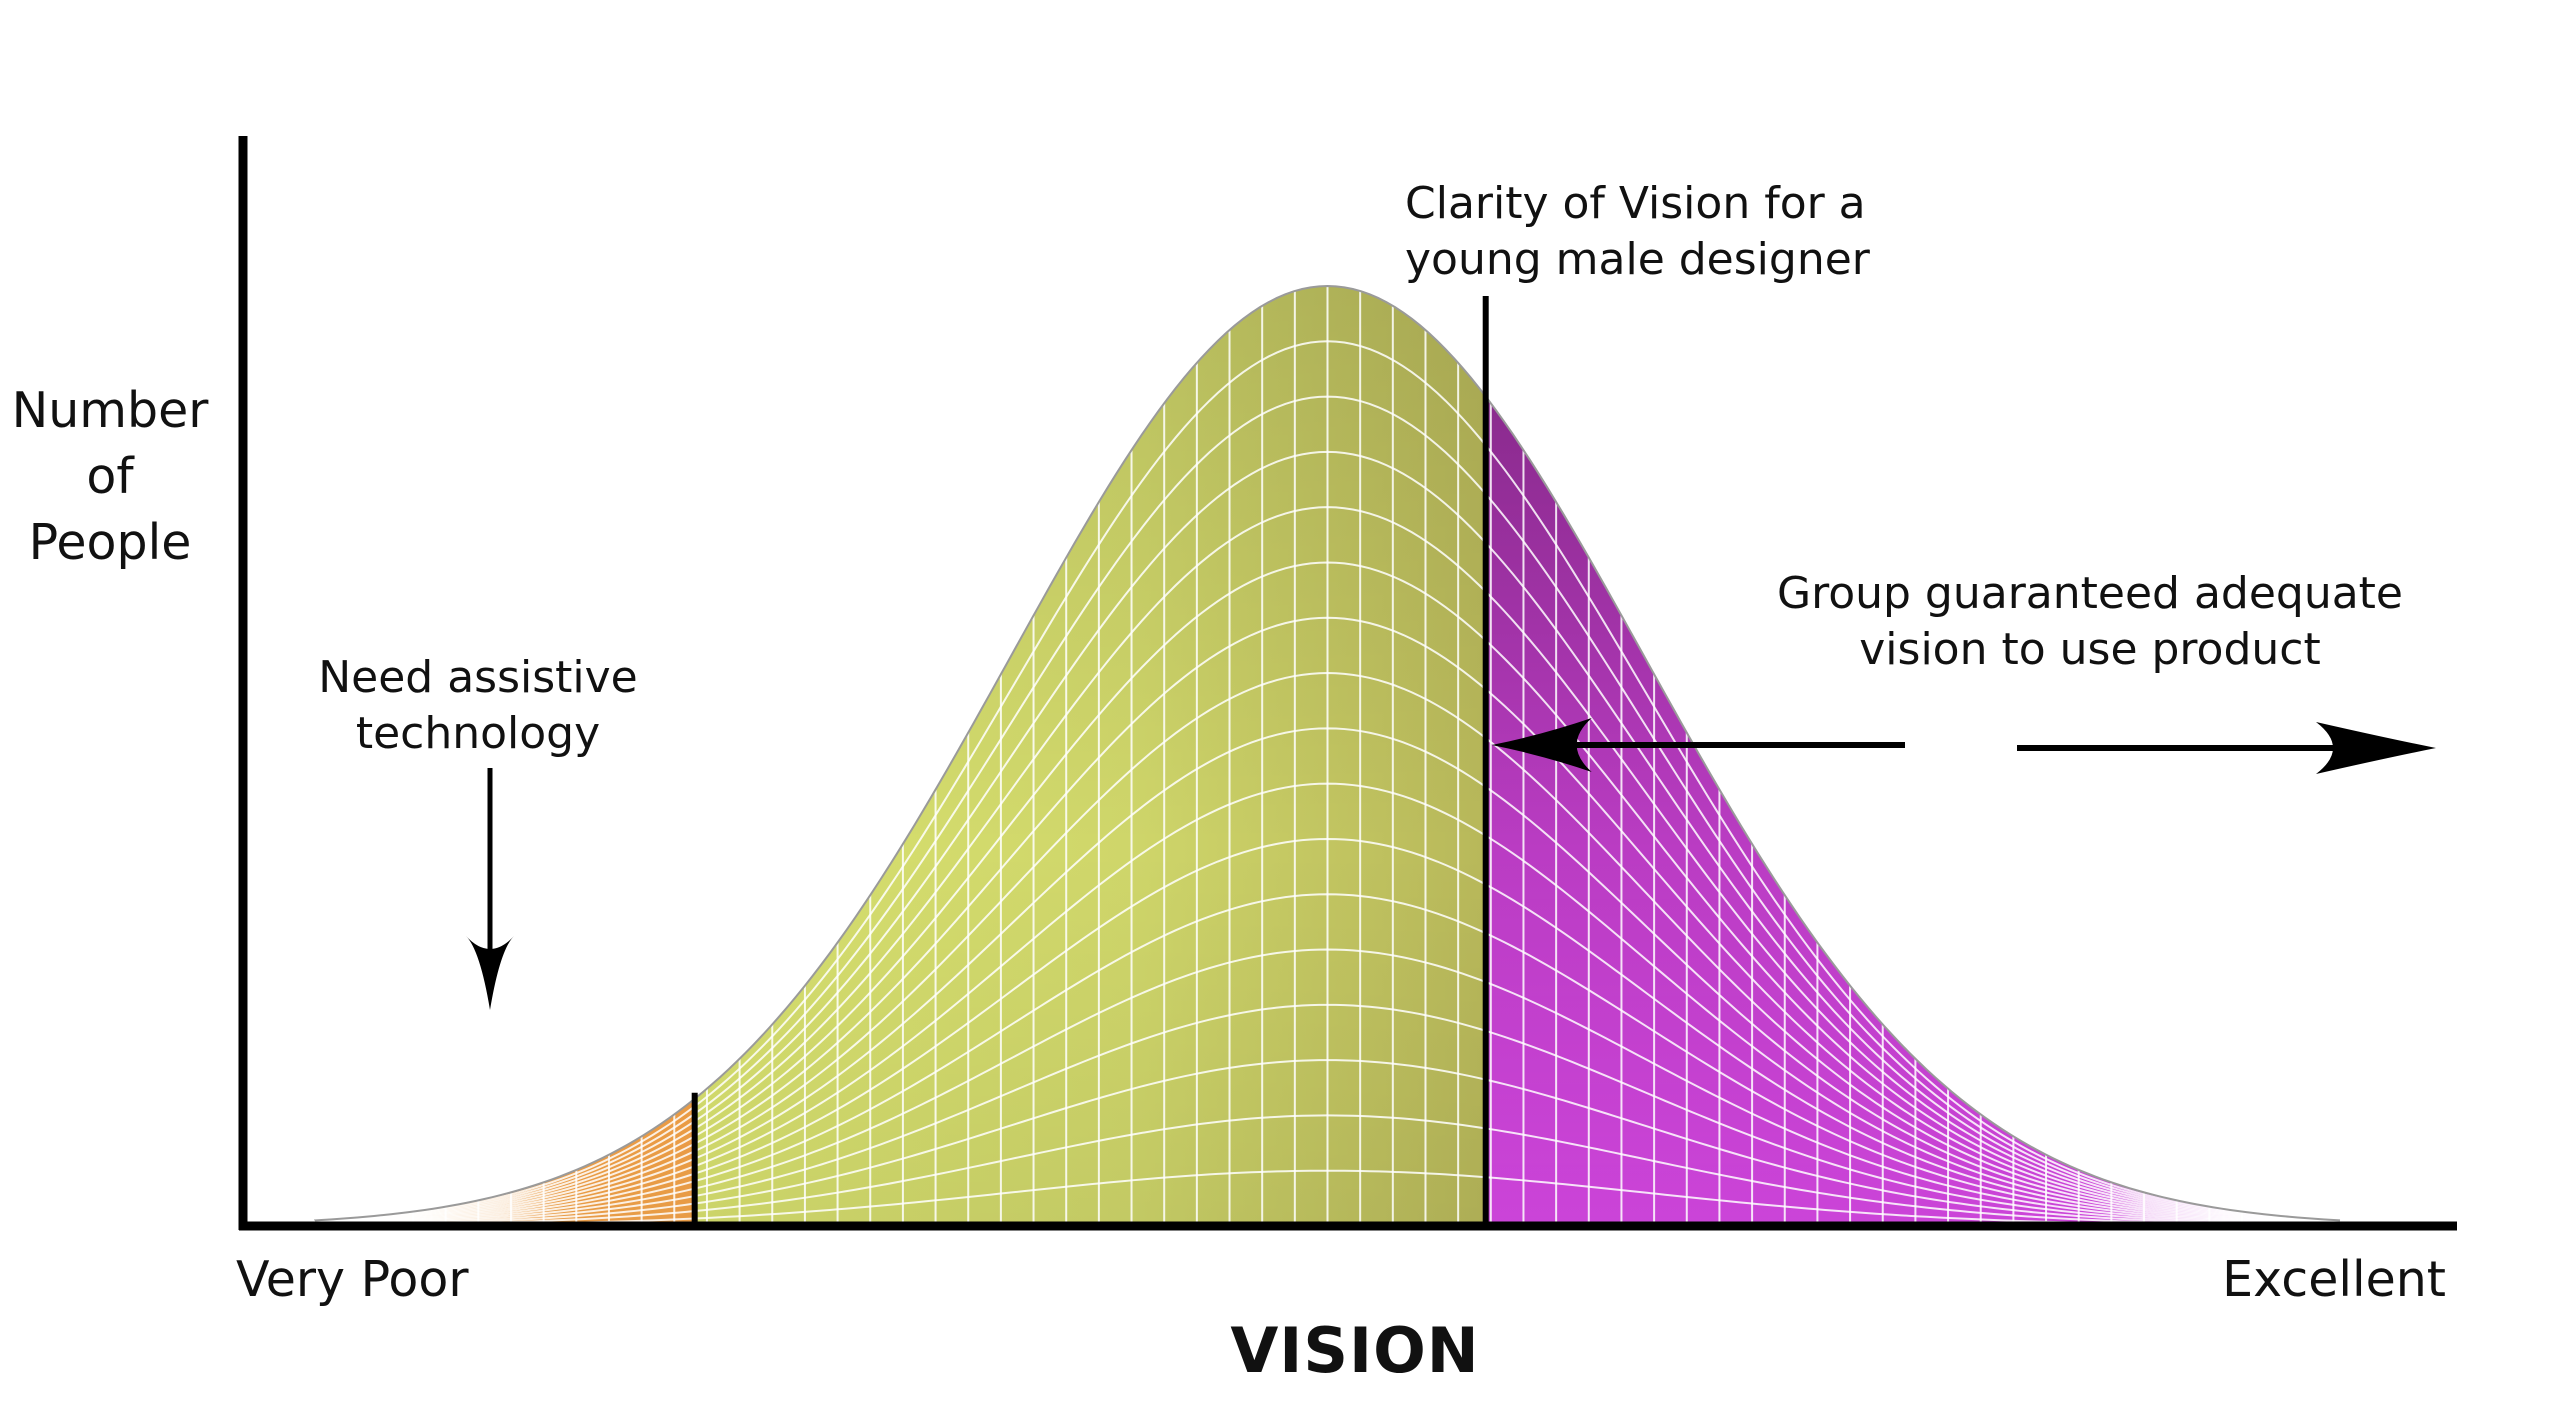 The width and height of the screenshot is (2550, 1420). What do you see at coordinates (2334, 1279) in the screenshot?
I see `x-tick-right: Excellent` at bounding box center [2334, 1279].